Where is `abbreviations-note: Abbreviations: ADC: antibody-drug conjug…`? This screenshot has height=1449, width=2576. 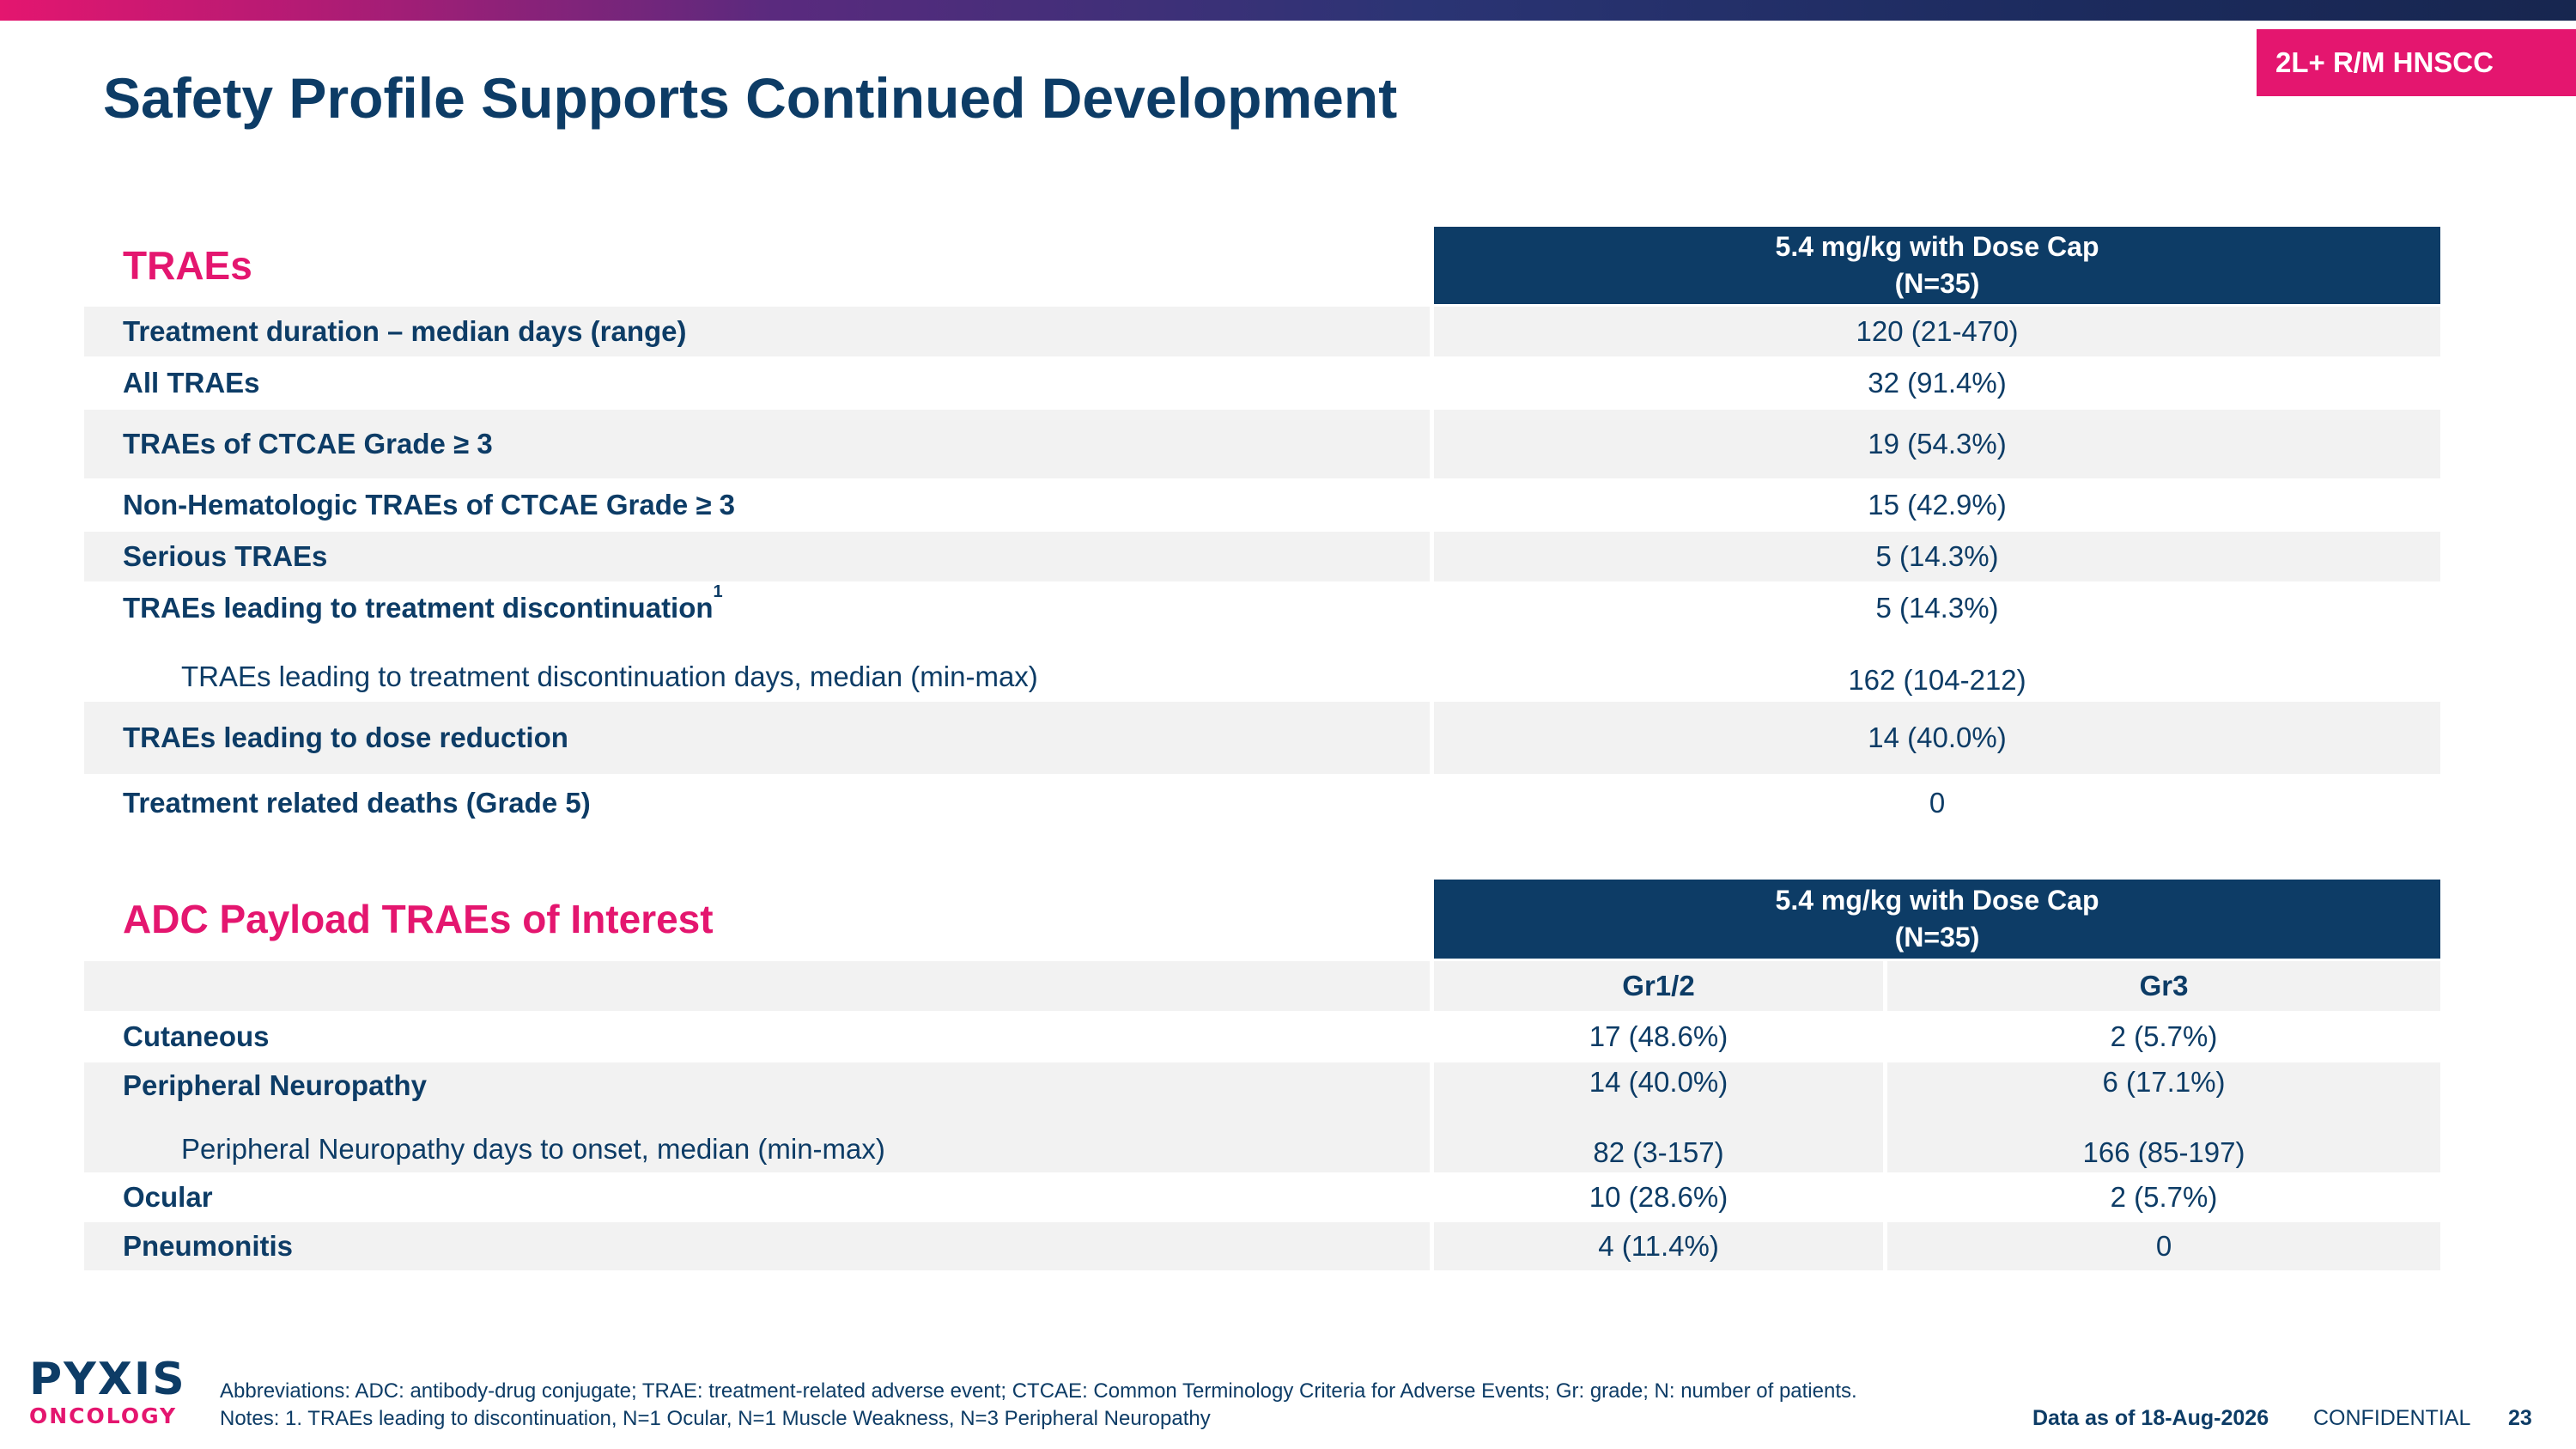
abbreviations-note: Abbreviations: ADC: antibody-drug conjug… is located at coordinates (1038, 1391).